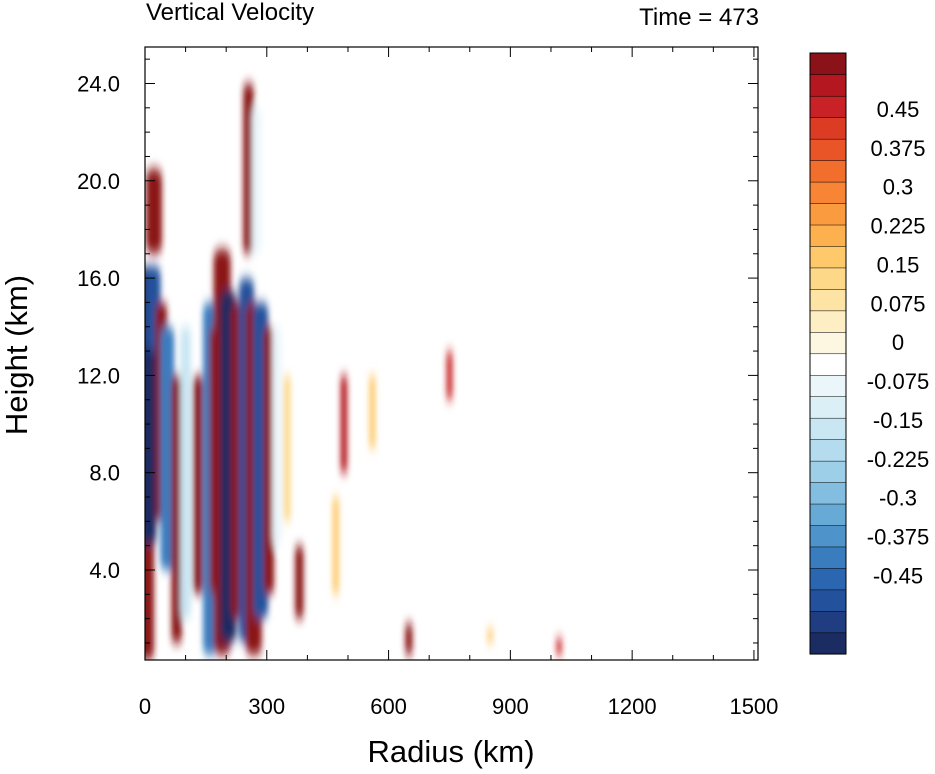  I want to click on y-tick-label: 20.0, so click(98, 181).